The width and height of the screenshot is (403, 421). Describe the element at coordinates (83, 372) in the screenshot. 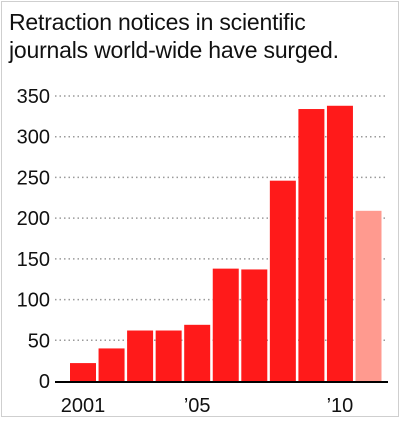

I see `bar-2001` at that location.